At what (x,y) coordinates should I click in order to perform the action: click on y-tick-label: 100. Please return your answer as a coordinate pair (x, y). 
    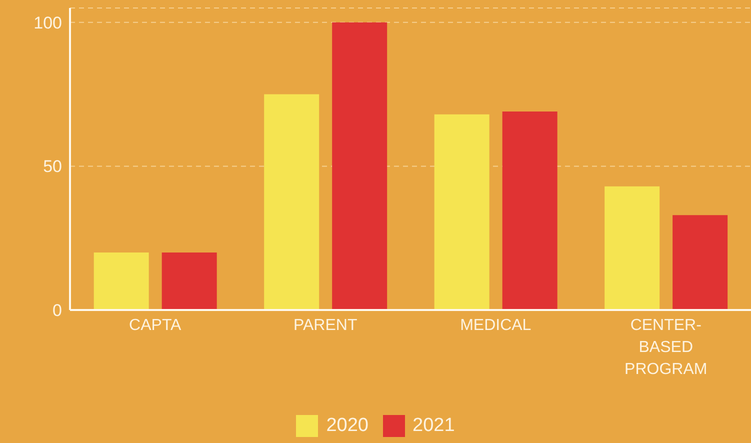
    Looking at the image, I should click on (48, 22).